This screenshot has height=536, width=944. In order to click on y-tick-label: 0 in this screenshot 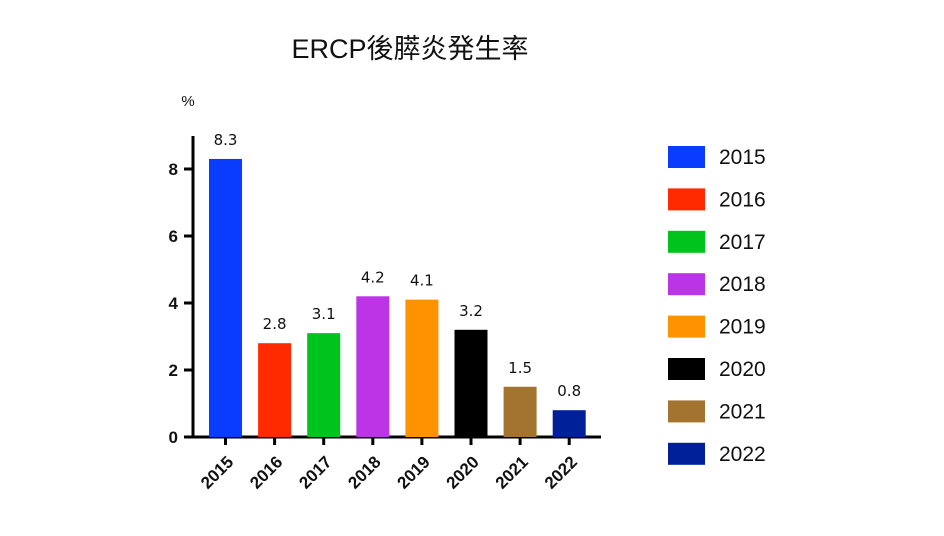, I will do `click(173, 437)`.